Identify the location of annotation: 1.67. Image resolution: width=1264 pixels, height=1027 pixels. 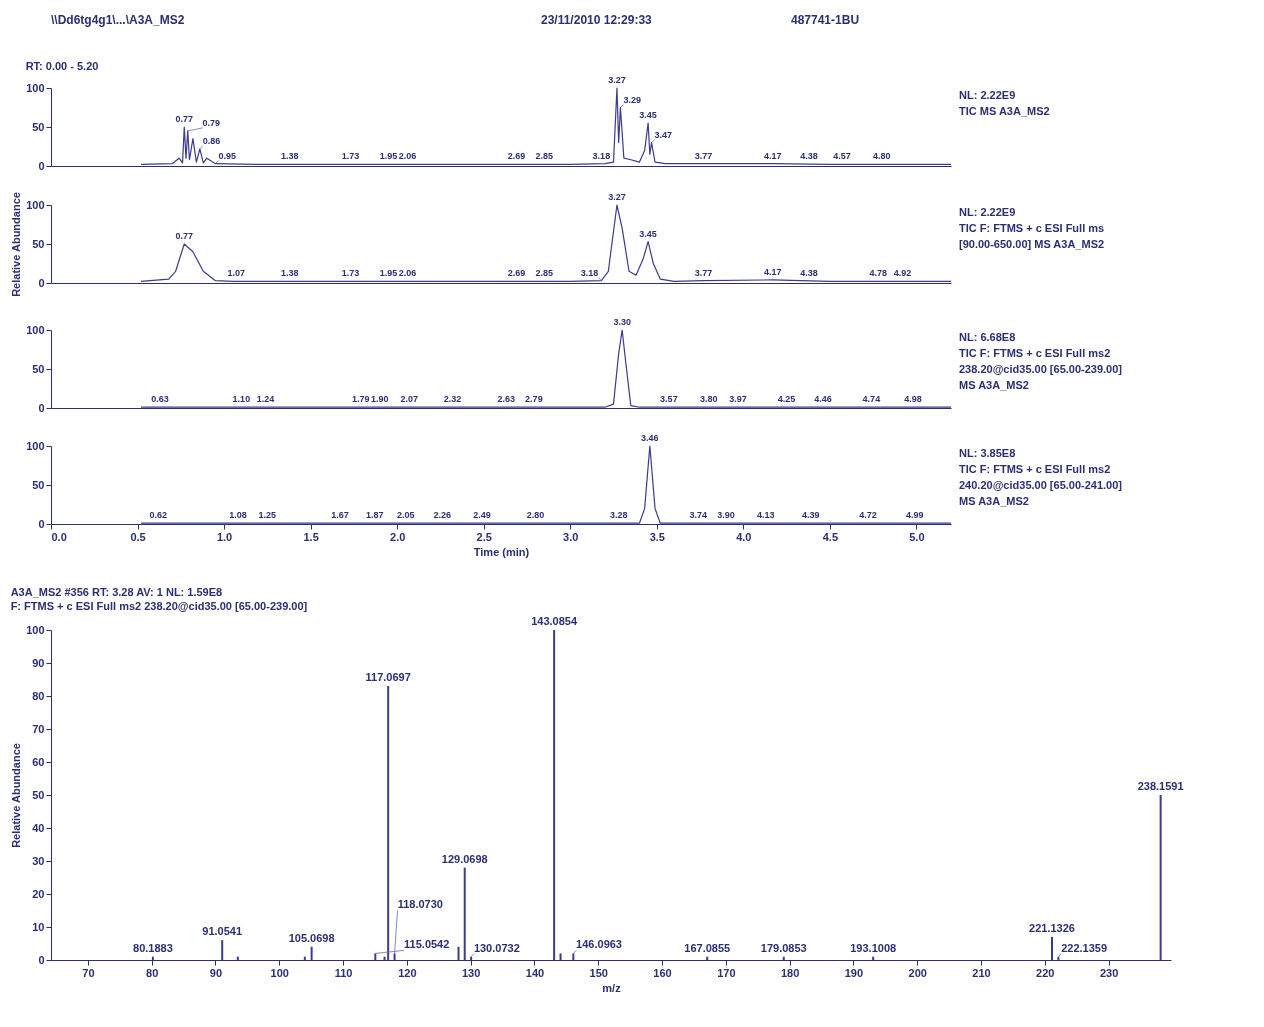
(340, 515).